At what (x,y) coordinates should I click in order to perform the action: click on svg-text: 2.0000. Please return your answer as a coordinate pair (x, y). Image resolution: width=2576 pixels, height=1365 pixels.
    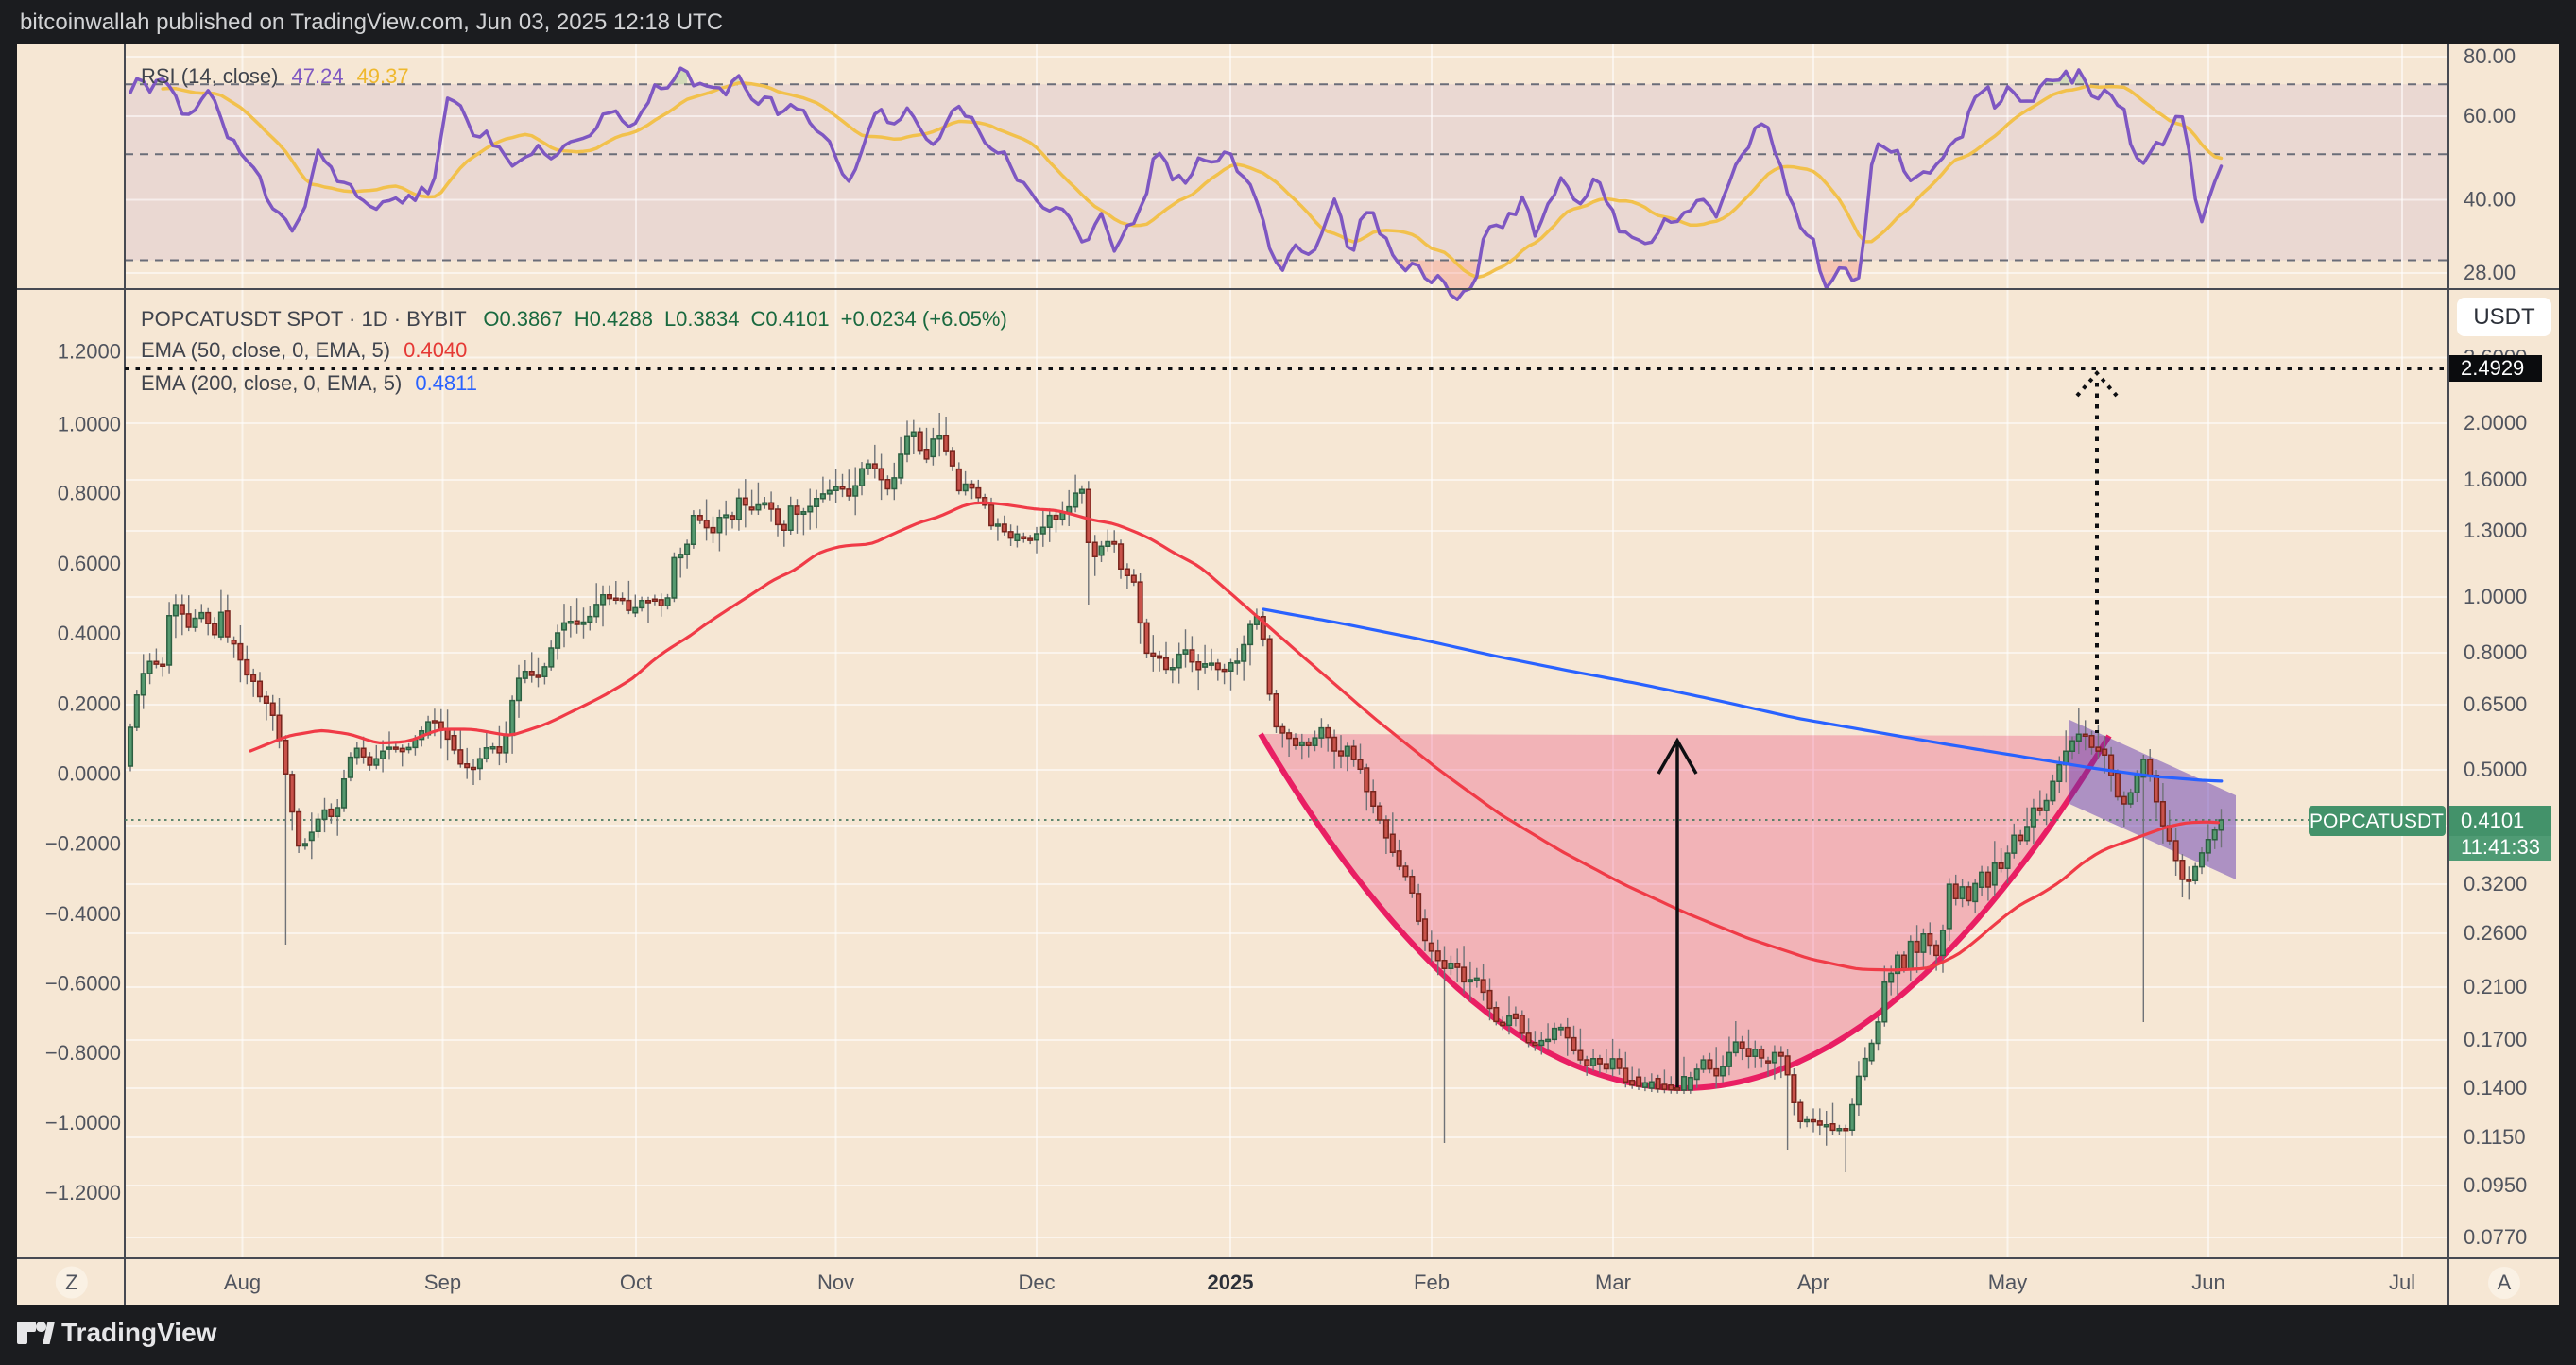
    Looking at the image, I should click on (2495, 423).